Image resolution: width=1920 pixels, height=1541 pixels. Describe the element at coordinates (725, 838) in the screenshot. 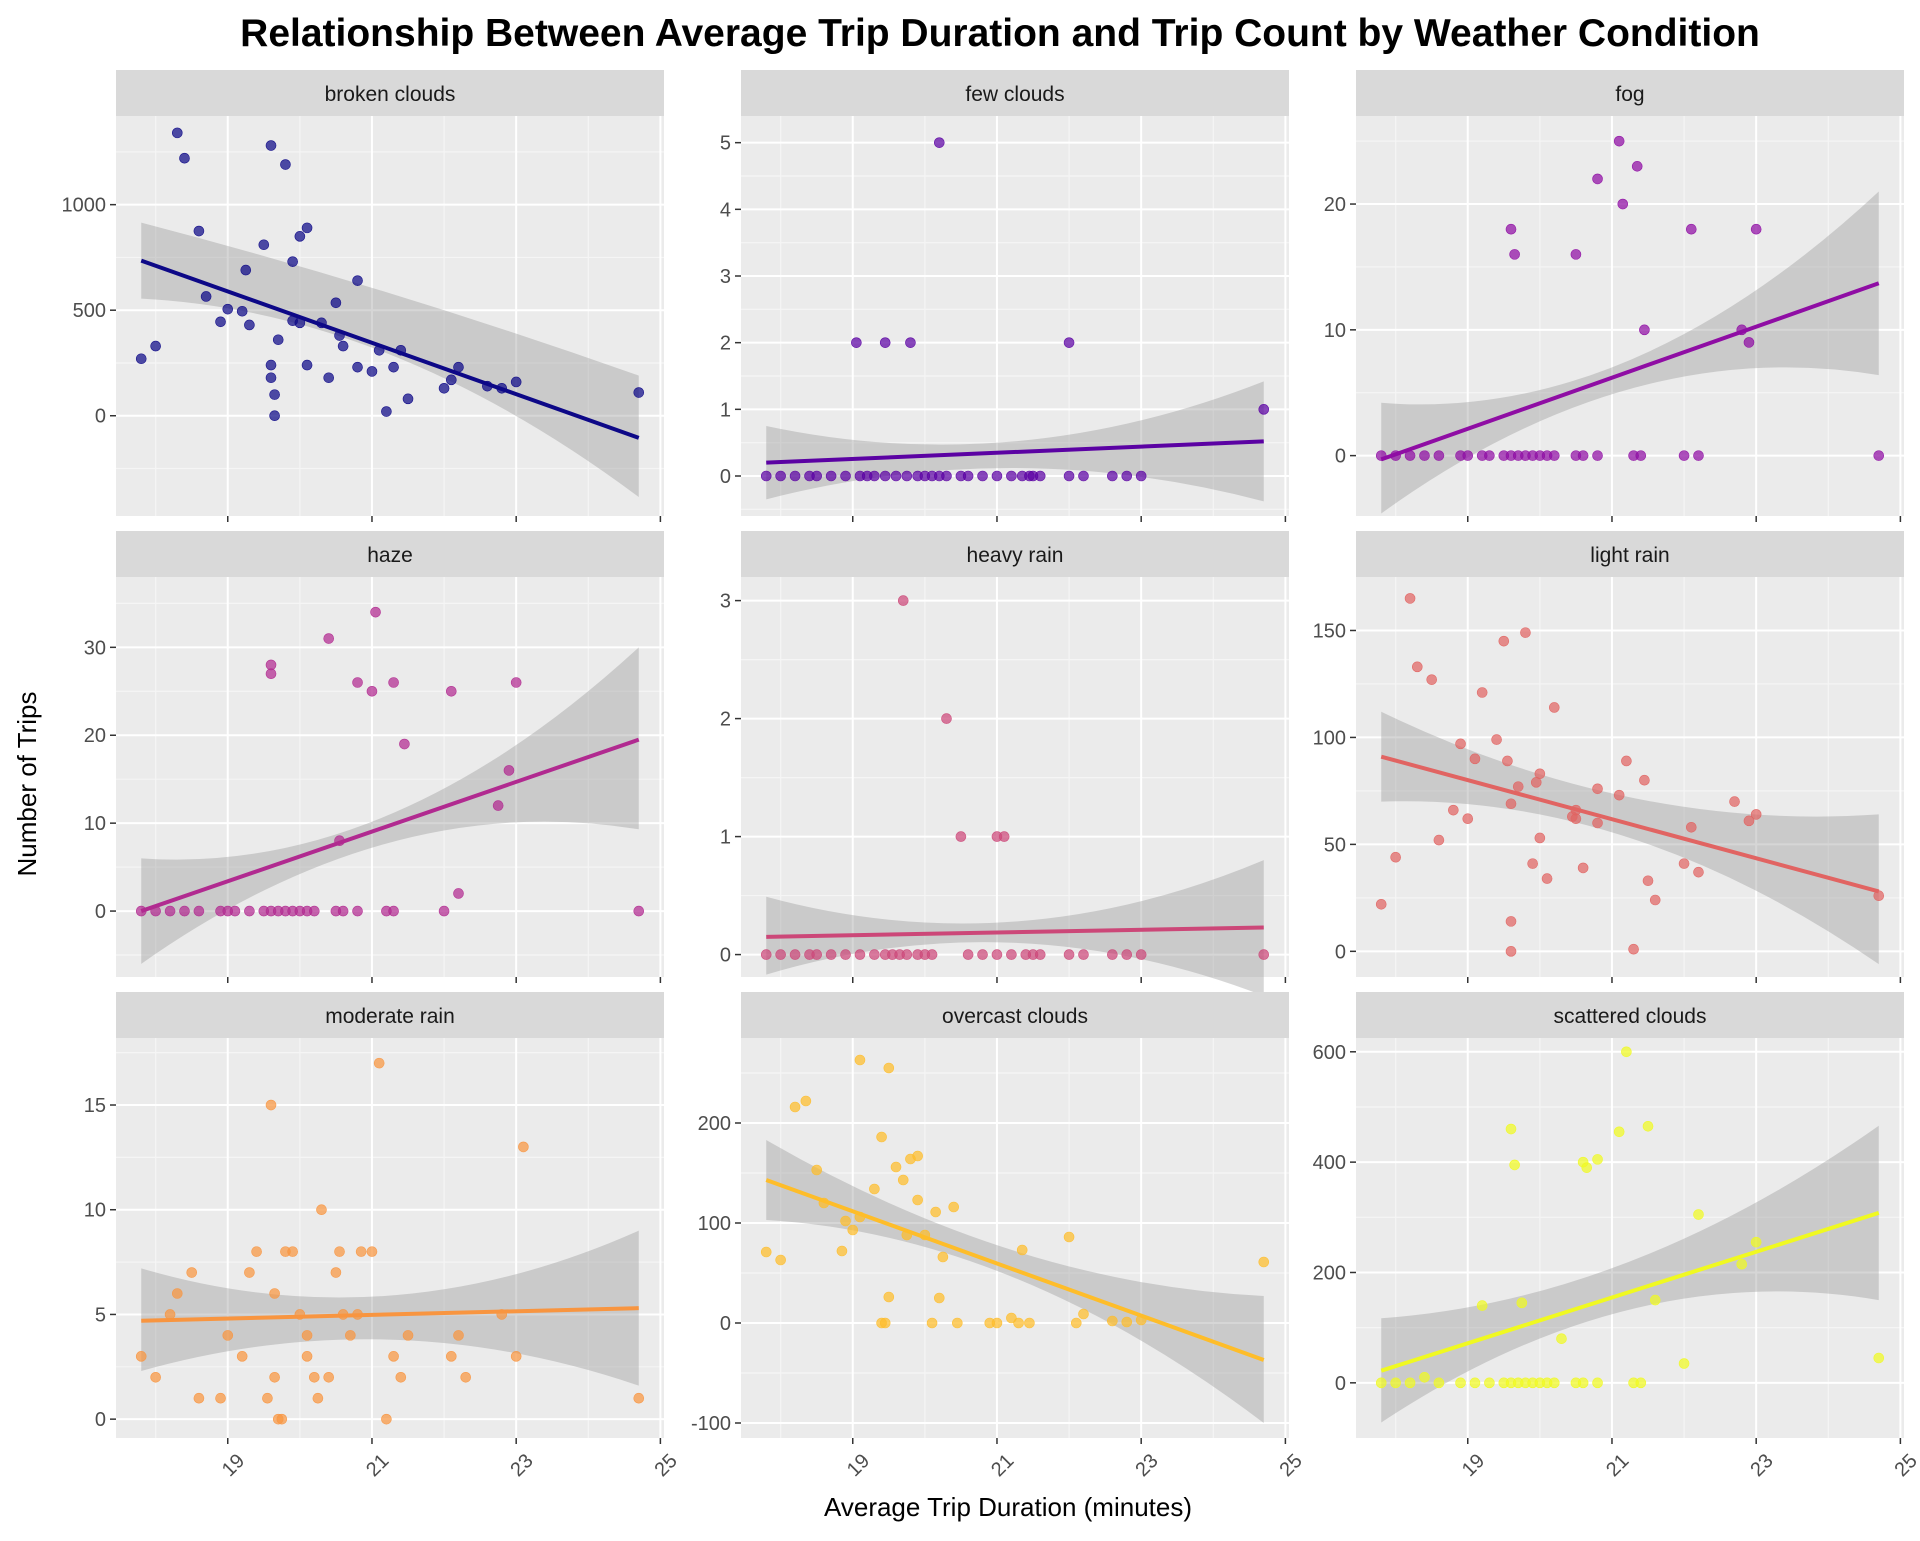

I see `y-tick-label: 1` at that location.